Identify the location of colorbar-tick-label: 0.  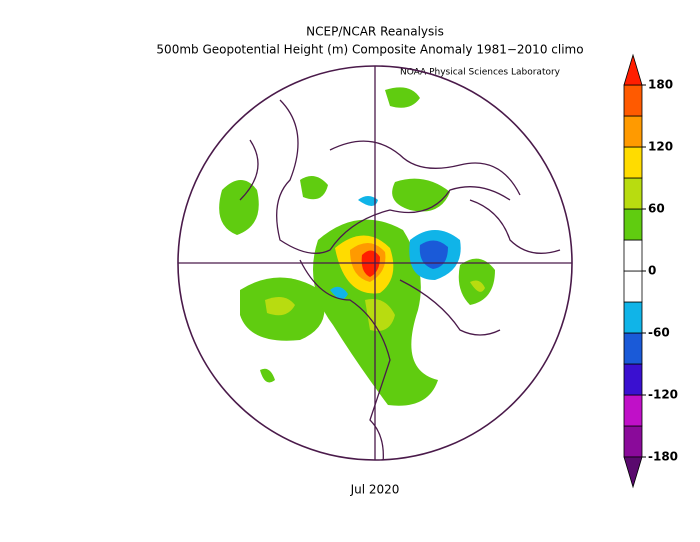
(652, 271).